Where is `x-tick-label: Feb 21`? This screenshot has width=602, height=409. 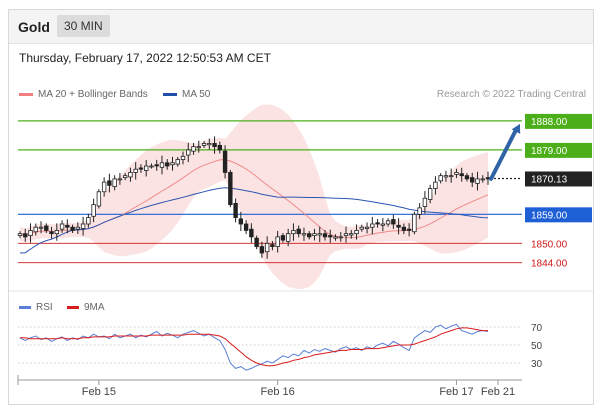
x-tick-label: Feb 21 is located at coordinates (498, 392).